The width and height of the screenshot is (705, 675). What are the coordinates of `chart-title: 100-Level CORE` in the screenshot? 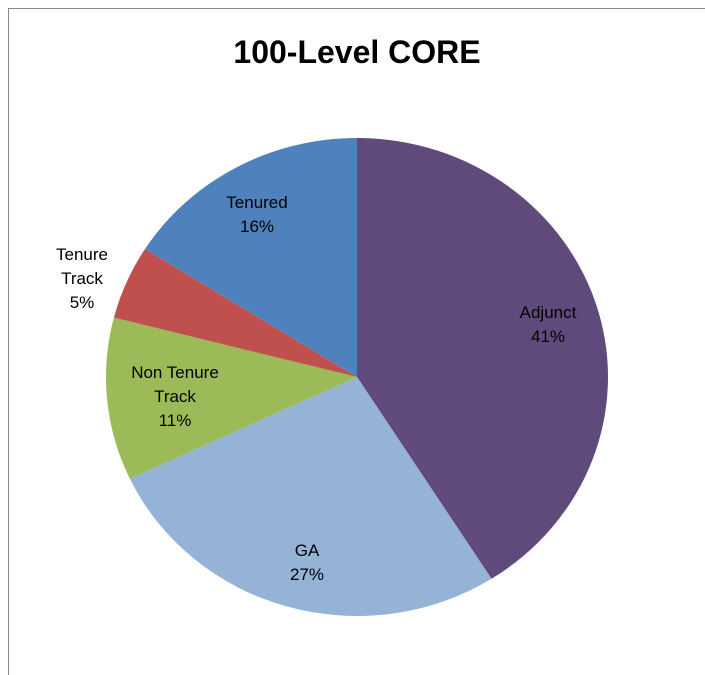 It's located at (356, 52).